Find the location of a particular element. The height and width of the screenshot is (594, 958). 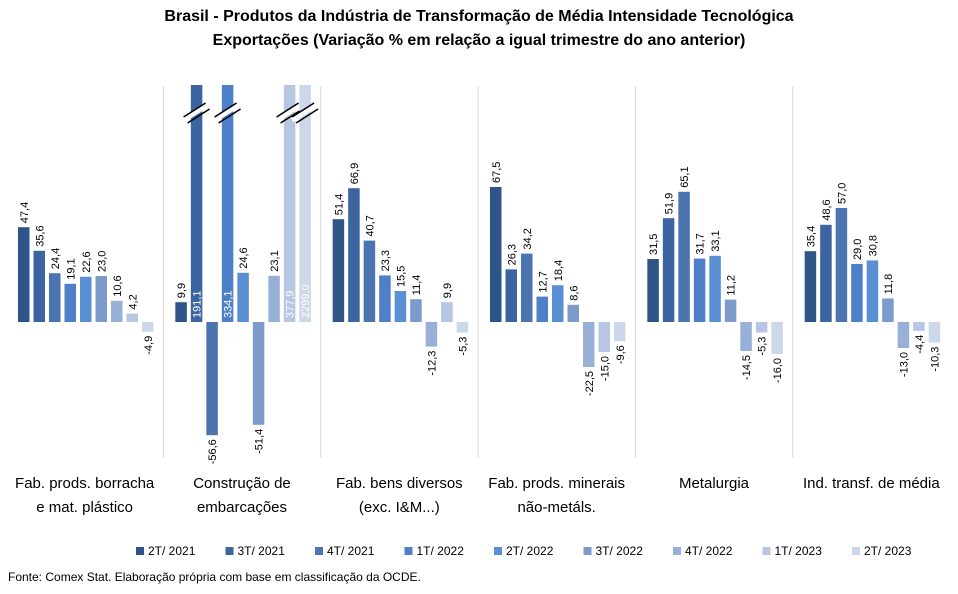

data-label: -14,5 is located at coordinates (747, 367).